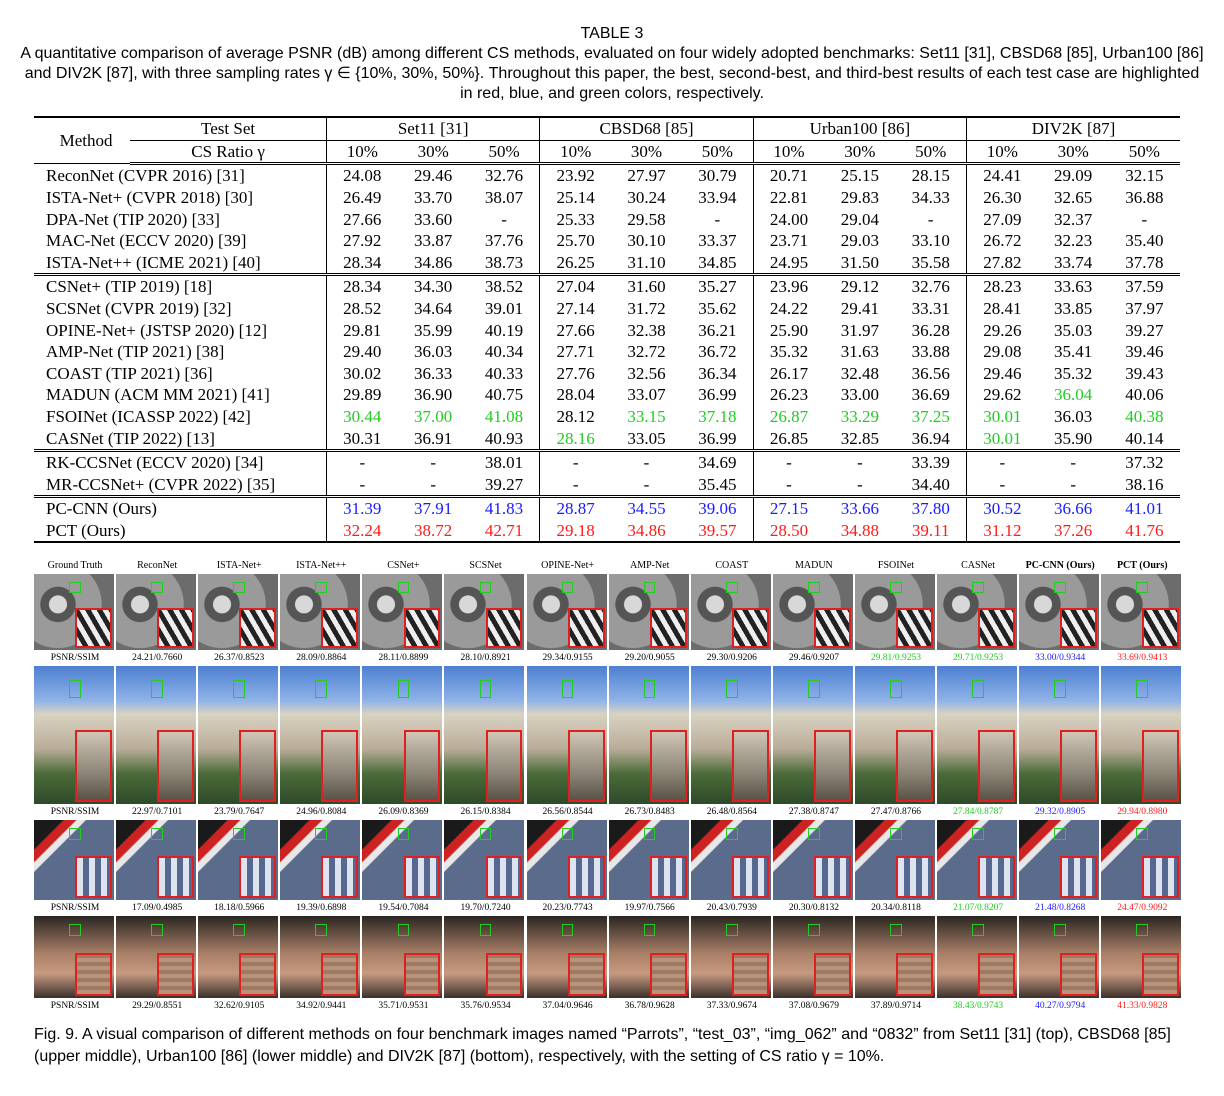  What do you see at coordinates (575, 285) in the screenshot?
I see `psnr-value: 27.04` at bounding box center [575, 285].